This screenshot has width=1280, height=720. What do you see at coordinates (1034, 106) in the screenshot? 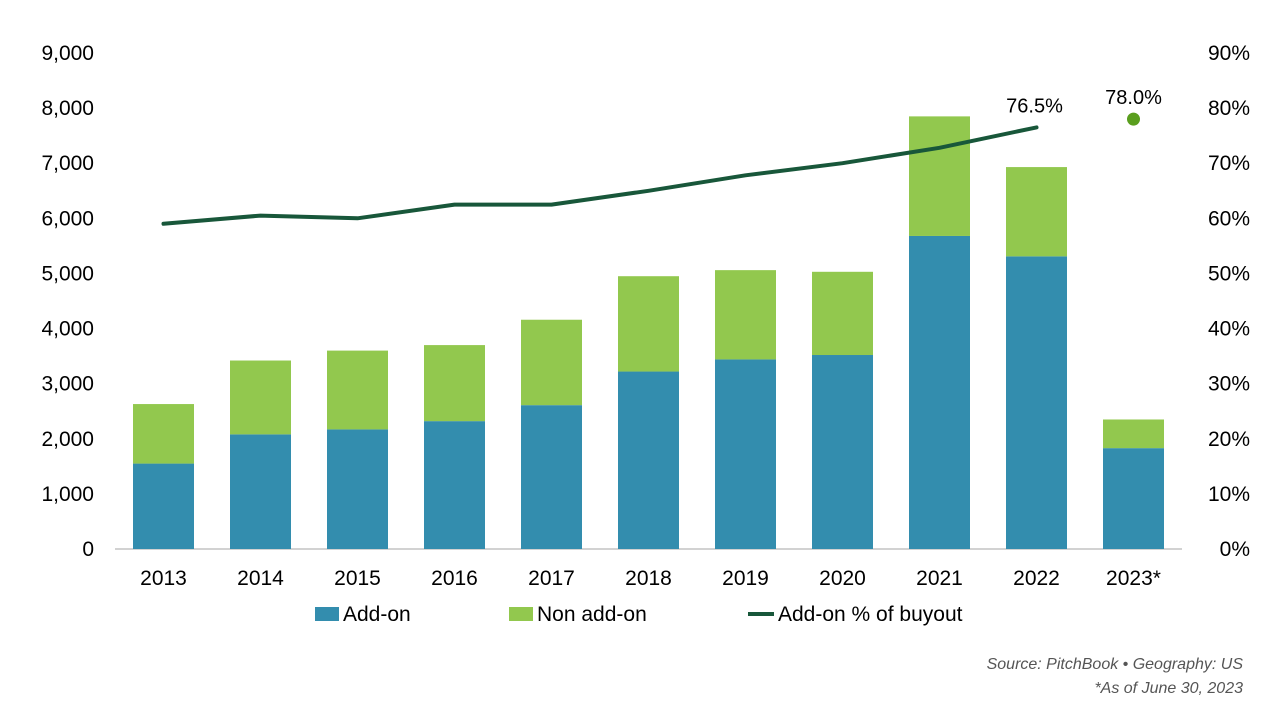
I see `data-label-2022: 76.5%` at bounding box center [1034, 106].